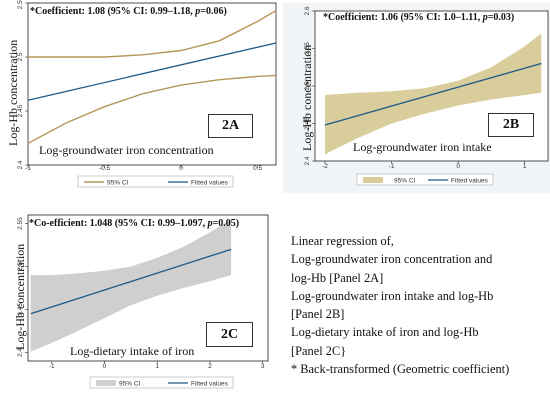  Describe the element at coordinates (511, 125) in the screenshot. I see `panel-2b-tag: 2B` at that location.